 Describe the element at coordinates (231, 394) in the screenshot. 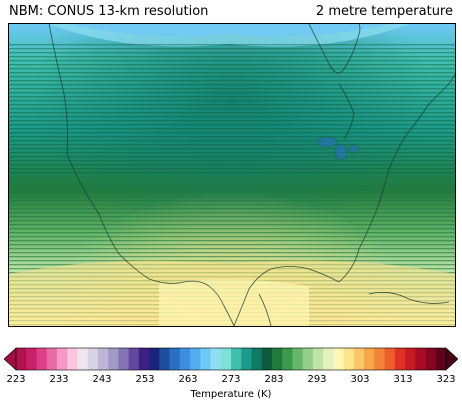

I see `colorbar-label: Temperature (K)` at that location.